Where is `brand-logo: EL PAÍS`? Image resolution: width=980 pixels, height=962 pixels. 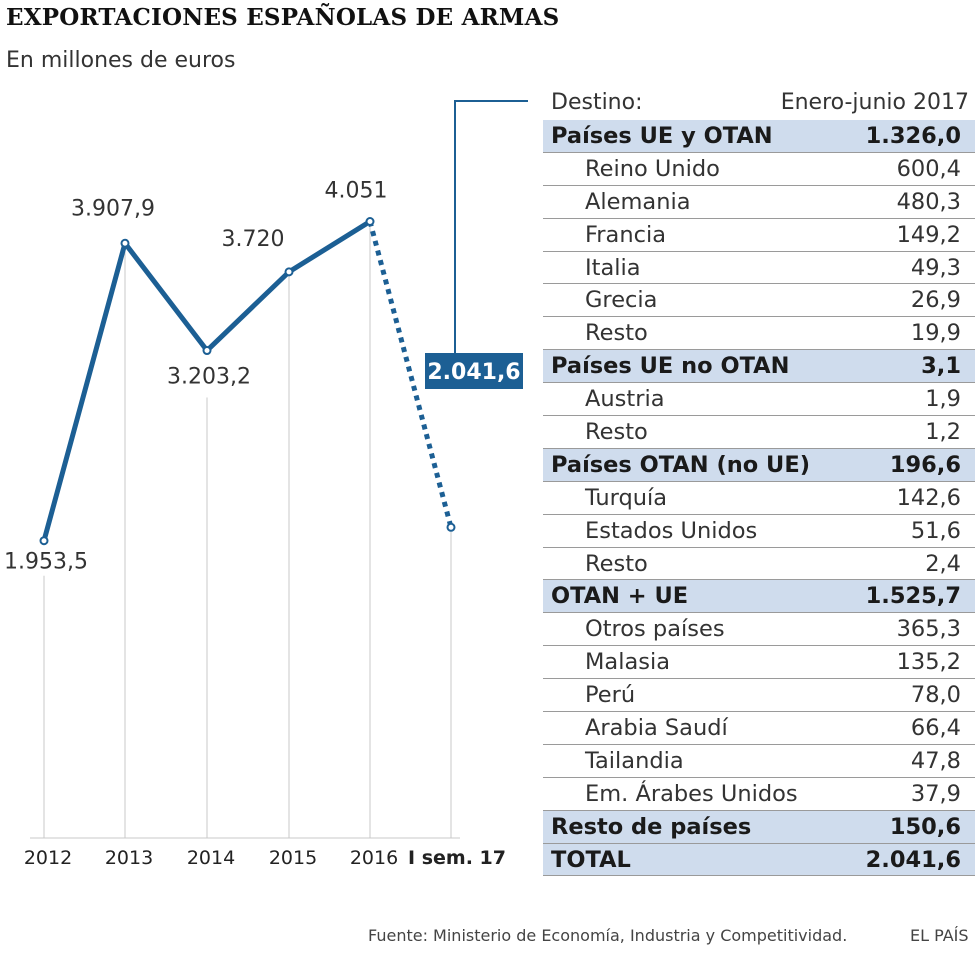
brand-logo: EL PAÍS is located at coordinates (939, 935).